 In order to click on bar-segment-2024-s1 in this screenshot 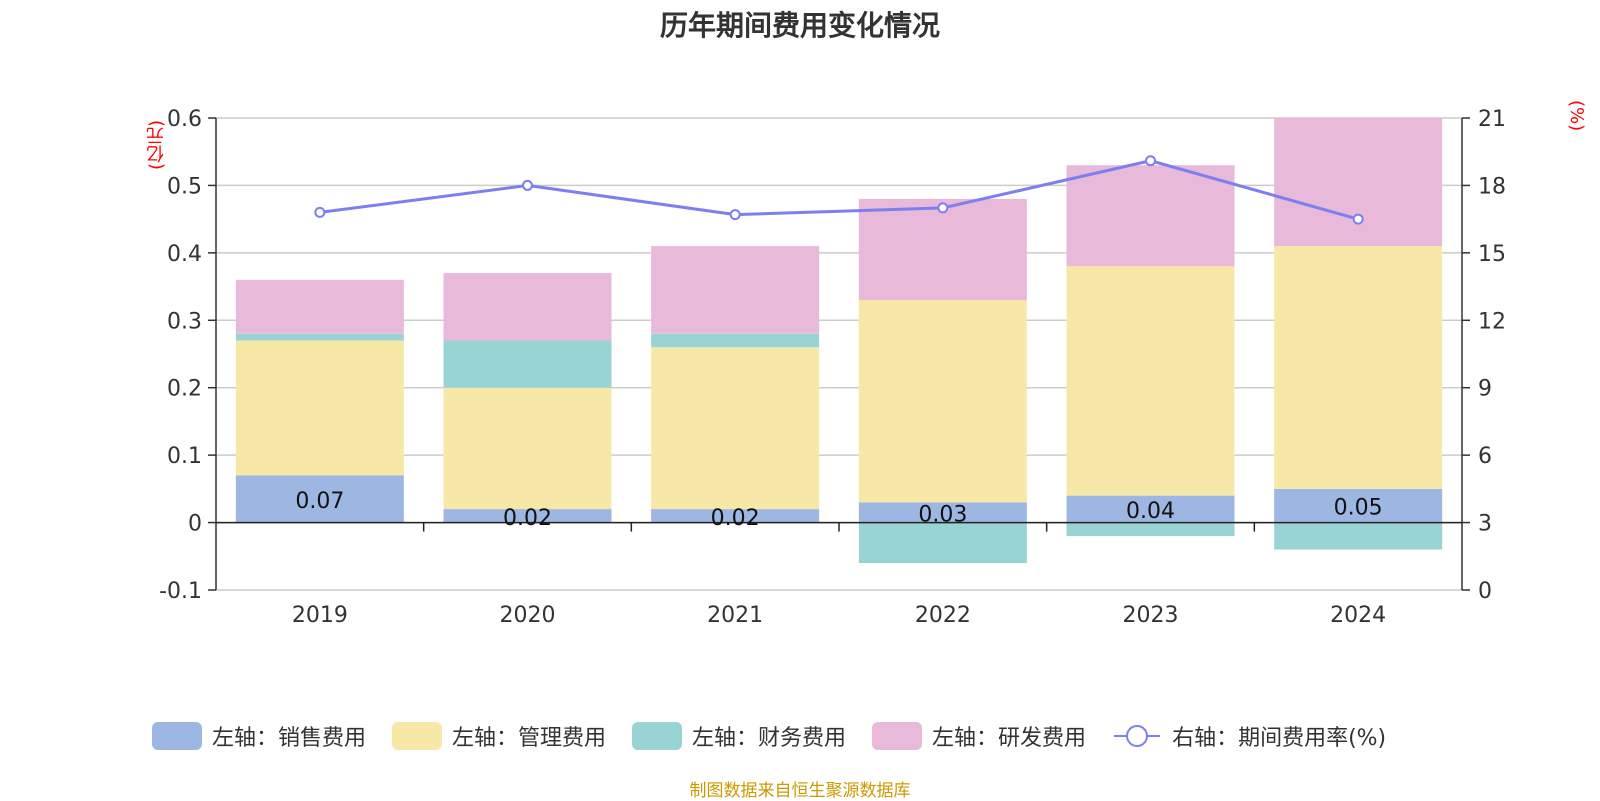, I will do `click(1358, 367)`.